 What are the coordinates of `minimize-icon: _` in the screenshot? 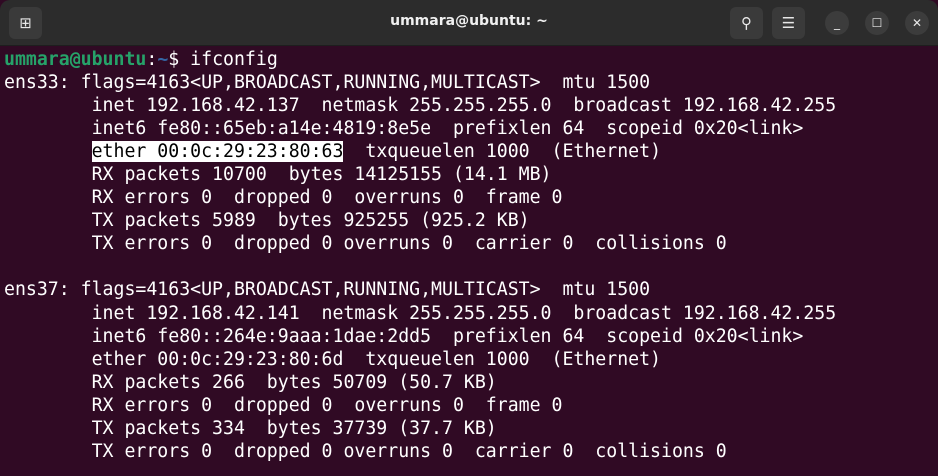 It's located at (837, 23).